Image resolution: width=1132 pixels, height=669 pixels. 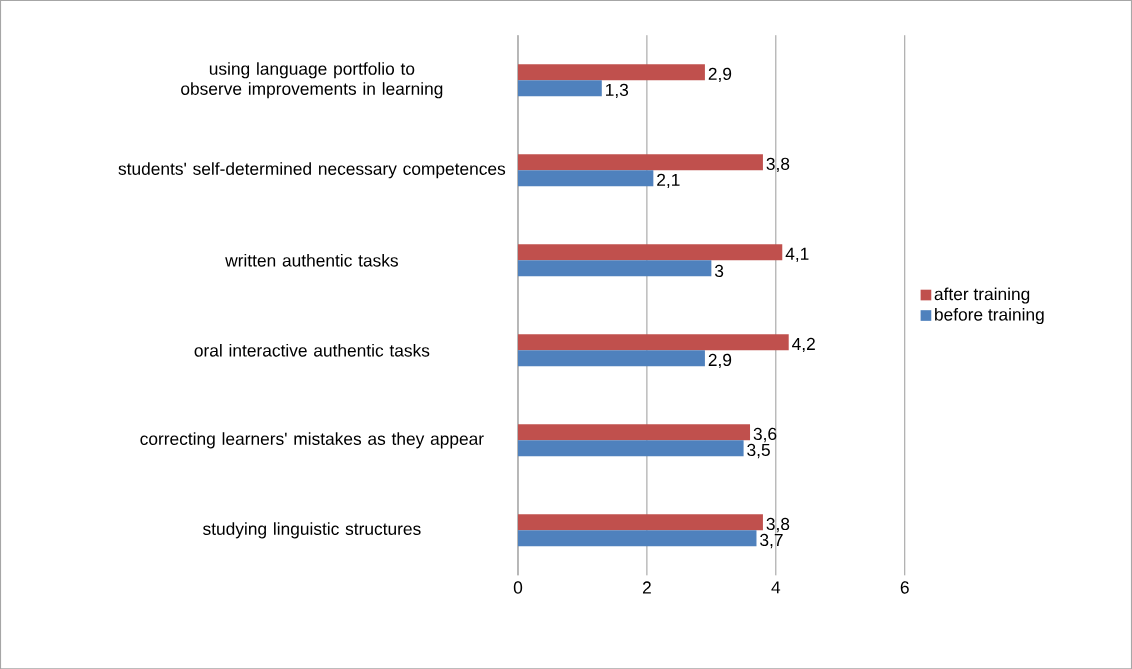 I want to click on y-tick-label: written authentic tasks, so click(x=311, y=260).